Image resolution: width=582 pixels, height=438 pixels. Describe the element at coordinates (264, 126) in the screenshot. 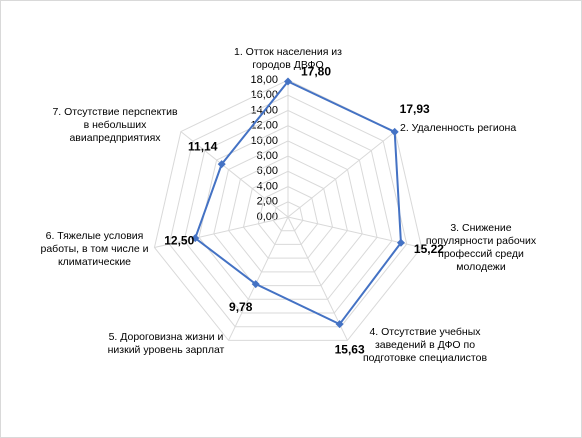

I see `y-tick-label: 12,00` at that location.